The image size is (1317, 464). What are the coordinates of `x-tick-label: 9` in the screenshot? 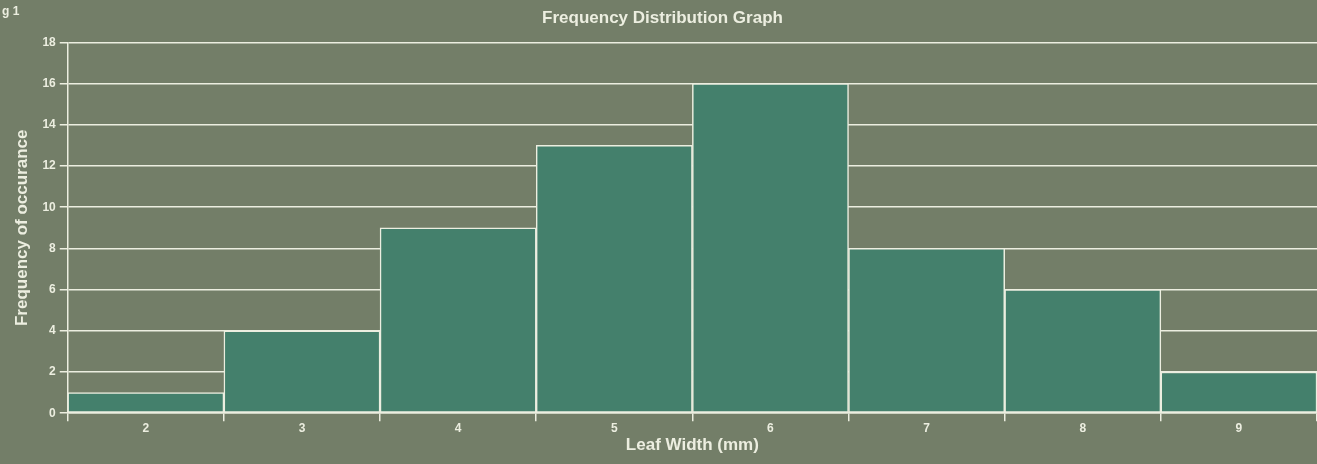 It's located at (1239, 427).